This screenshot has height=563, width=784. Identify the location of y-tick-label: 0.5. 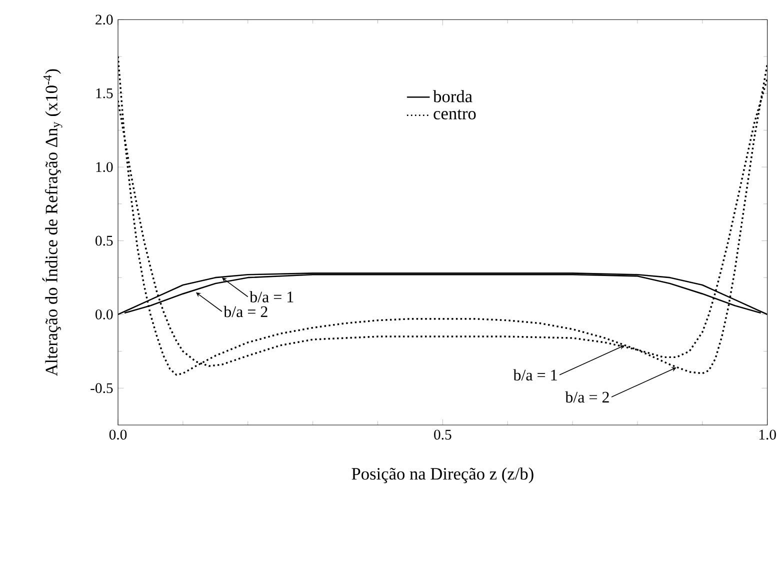
(104, 241).